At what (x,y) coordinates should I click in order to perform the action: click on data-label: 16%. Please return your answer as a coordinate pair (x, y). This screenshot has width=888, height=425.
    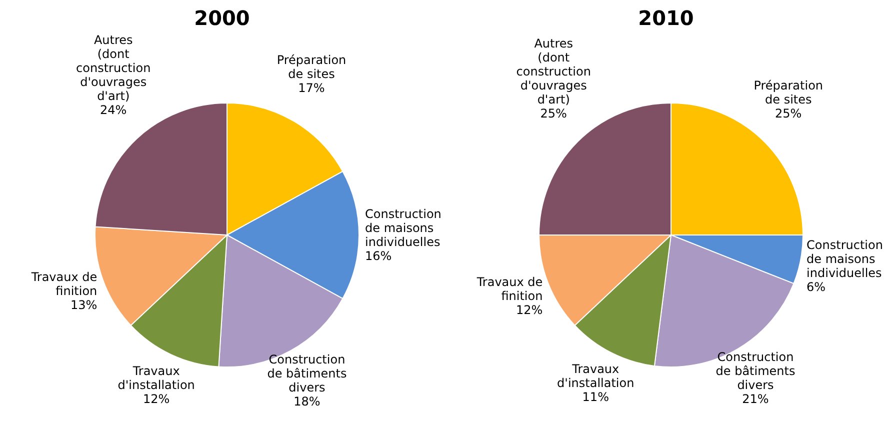
    Looking at the image, I should click on (378, 256).